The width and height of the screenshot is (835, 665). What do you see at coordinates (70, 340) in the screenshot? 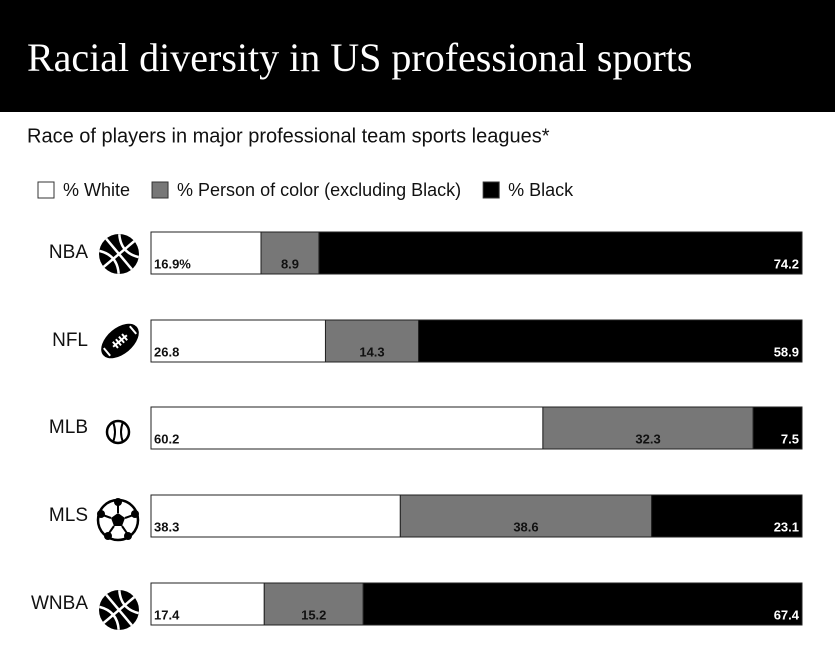
I see `category-label: NFL` at bounding box center [70, 340].